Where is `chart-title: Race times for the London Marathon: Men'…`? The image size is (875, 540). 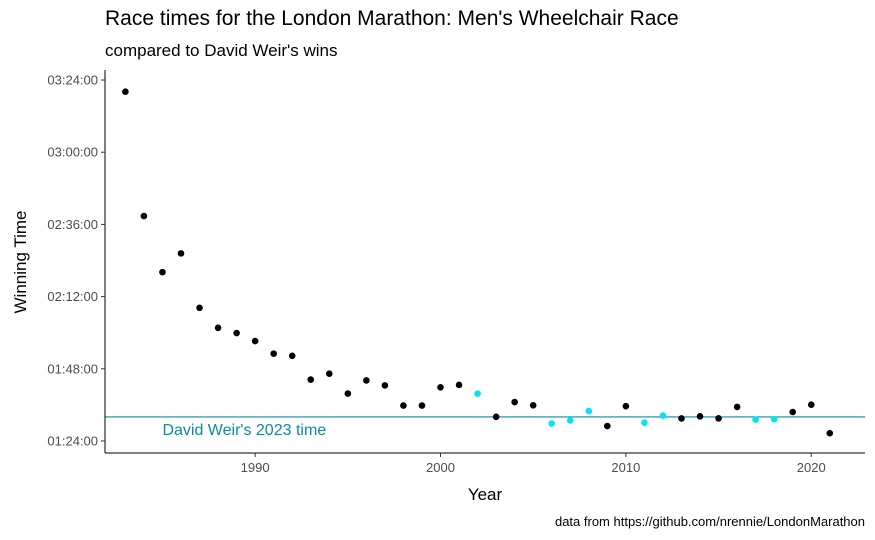 chart-title: Race times for the London Marathon: Men'… is located at coordinates (392, 18).